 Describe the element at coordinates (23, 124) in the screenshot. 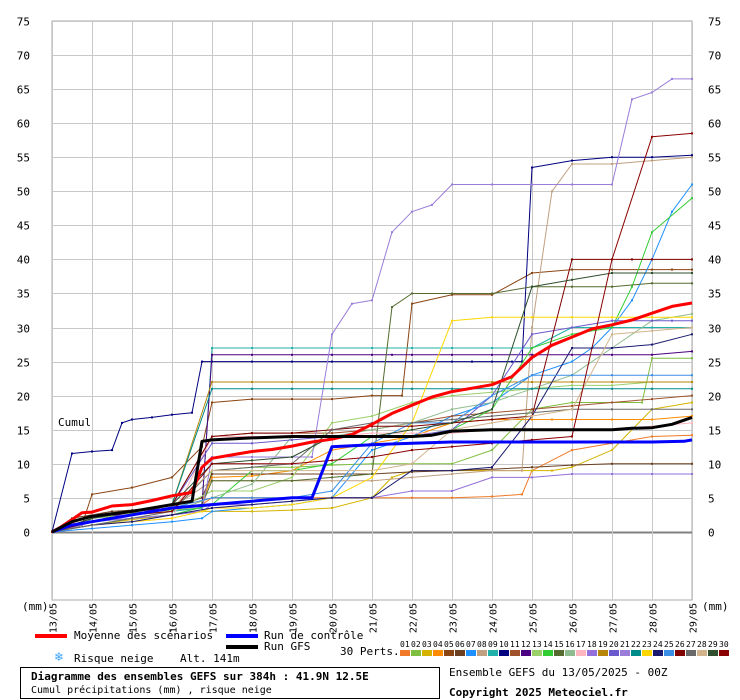

I see `y-tick-label-left: 60` at that location.